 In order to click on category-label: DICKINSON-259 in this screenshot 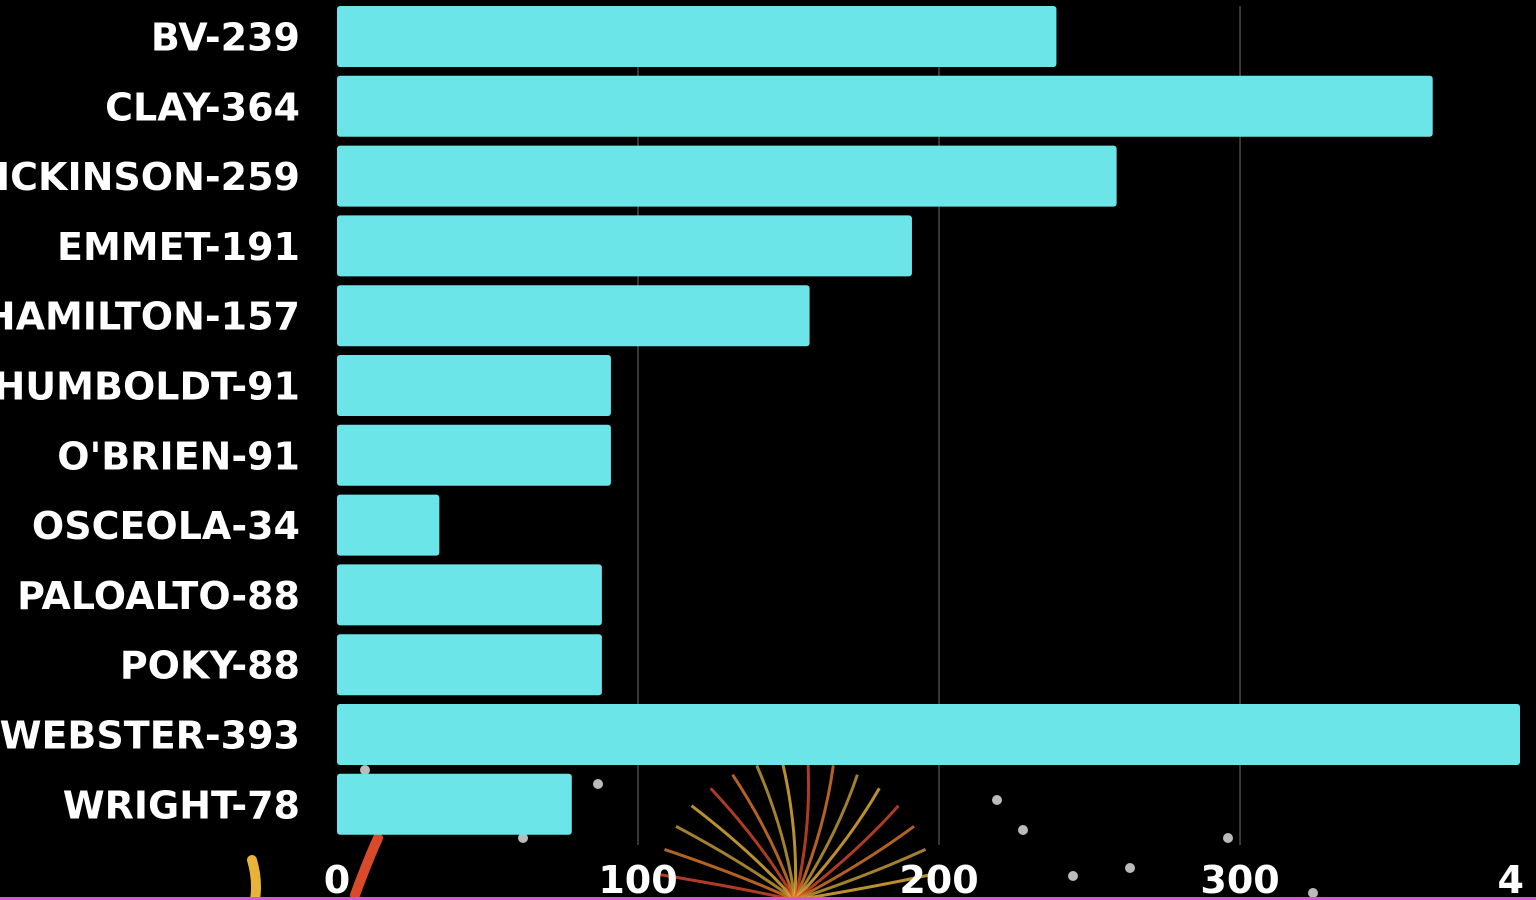, I will do `click(150, 177)`.